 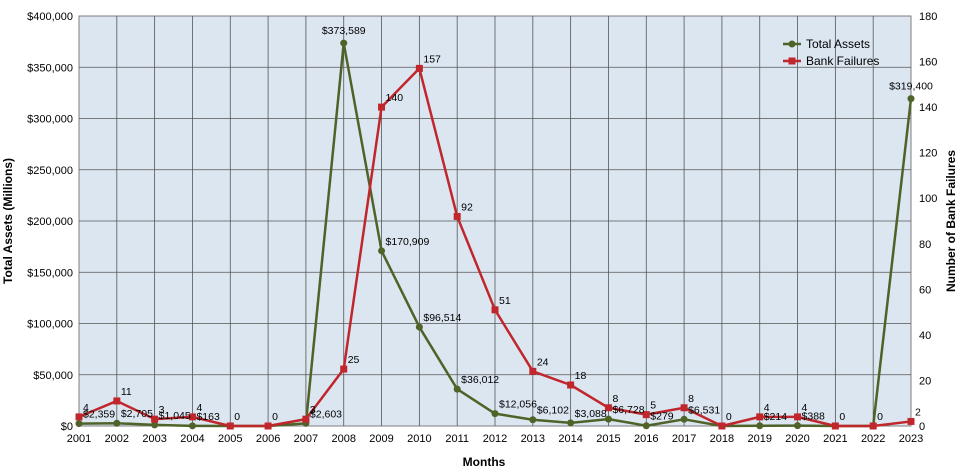 What do you see at coordinates (343, 439) in the screenshot?
I see `x-tick-label: 2008` at bounding box center [343, 439].